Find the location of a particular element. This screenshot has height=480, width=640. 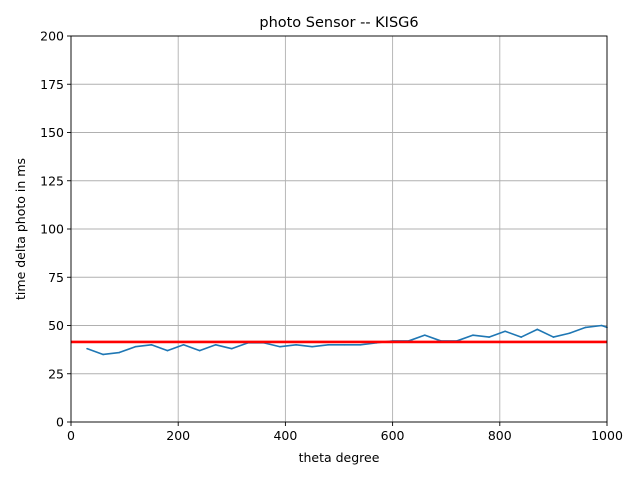

y-tick-label: 200 is located at coordinates (52, 36).